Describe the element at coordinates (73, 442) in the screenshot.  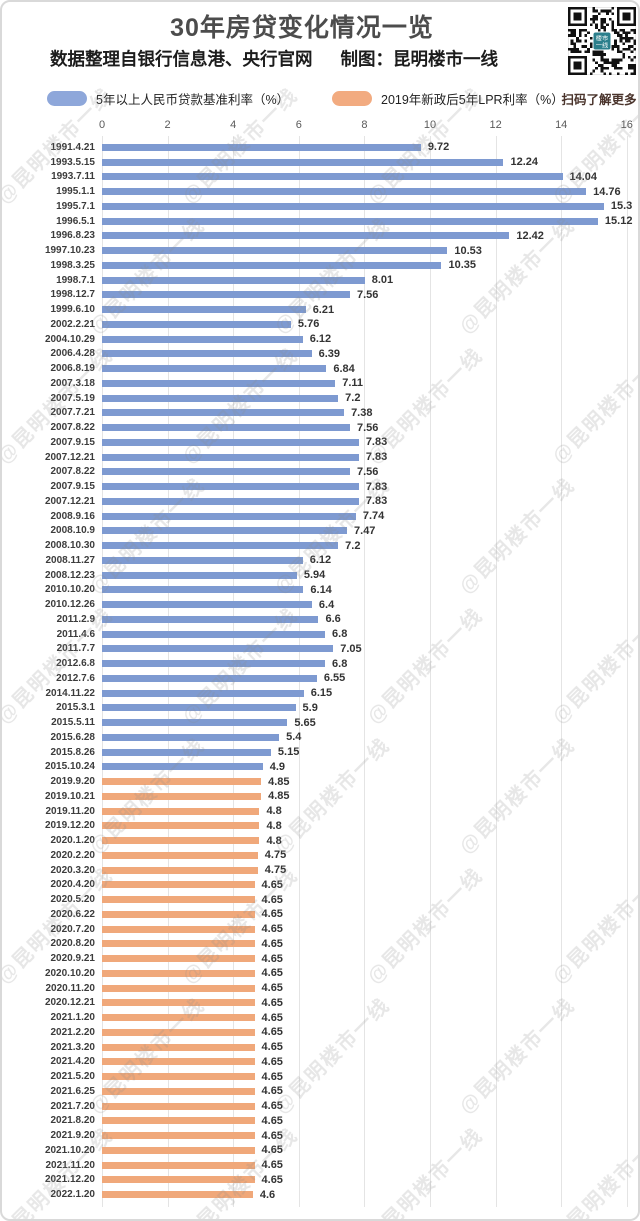
I see `row-date-label: 2007.9.15` at that location.